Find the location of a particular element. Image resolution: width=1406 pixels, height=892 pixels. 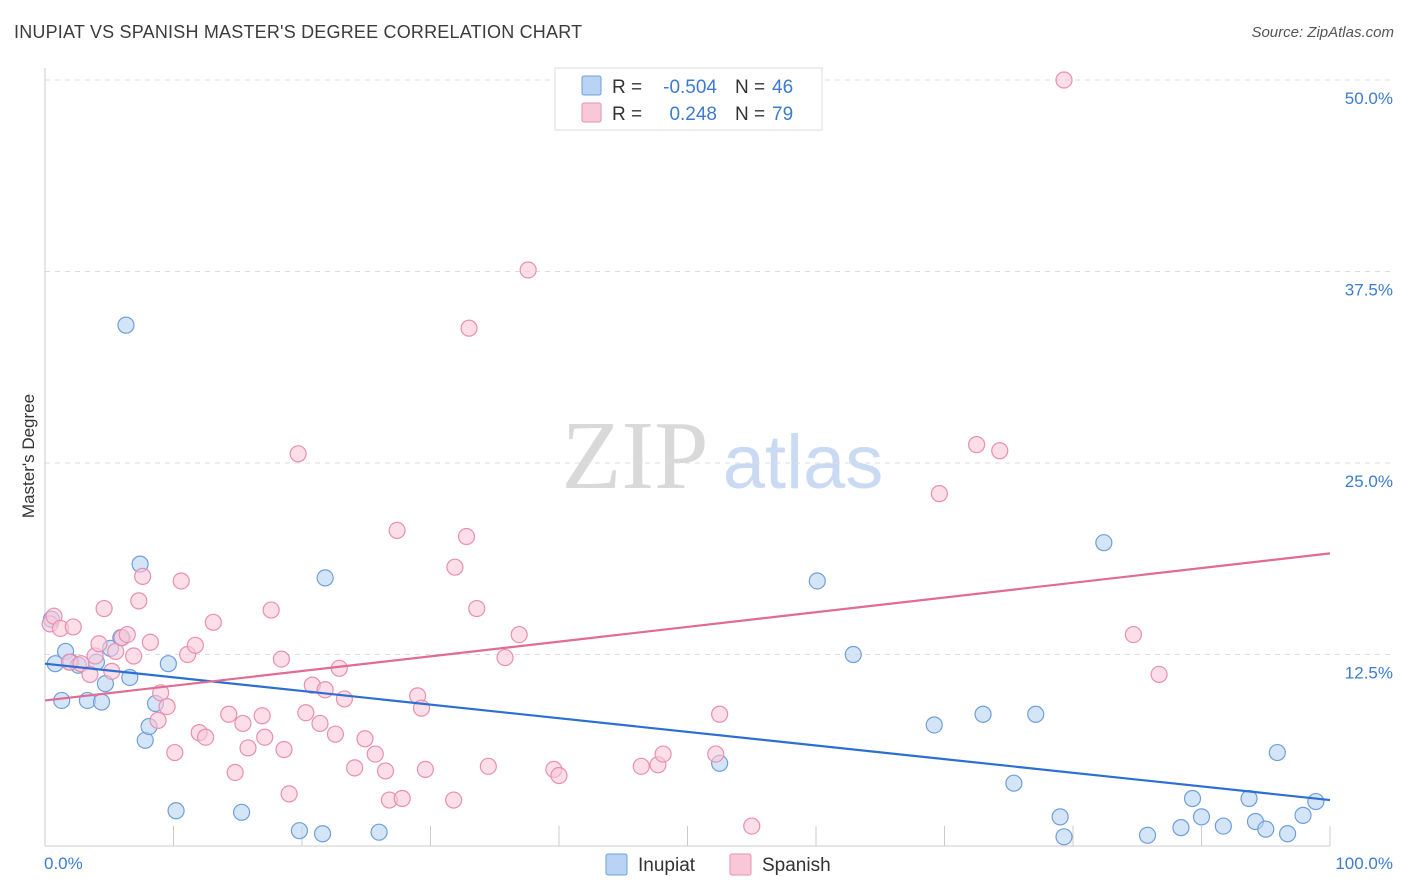

y-tick-labels: 12.5% 25.0% 37.5% 50.0% is located at coordinates (1369, 386).